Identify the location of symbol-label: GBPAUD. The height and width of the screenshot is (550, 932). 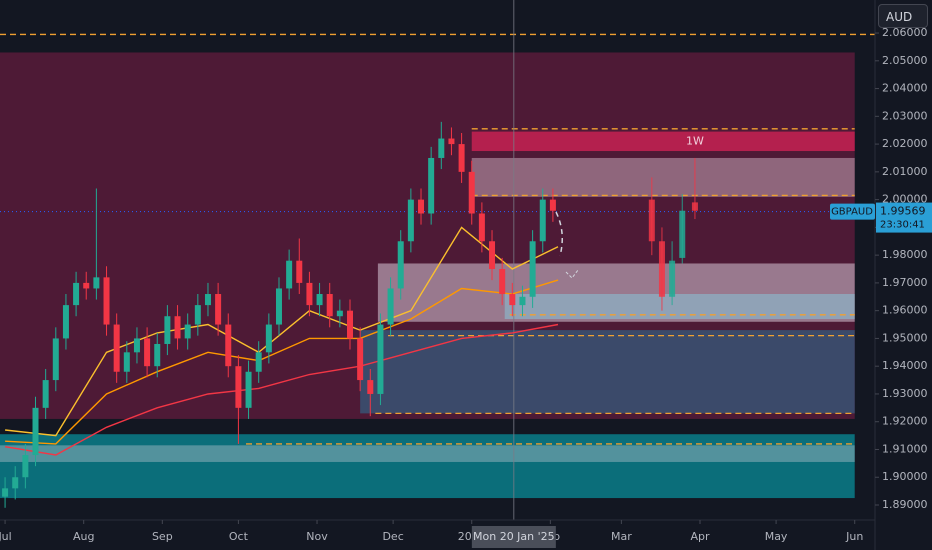
(852, 212).